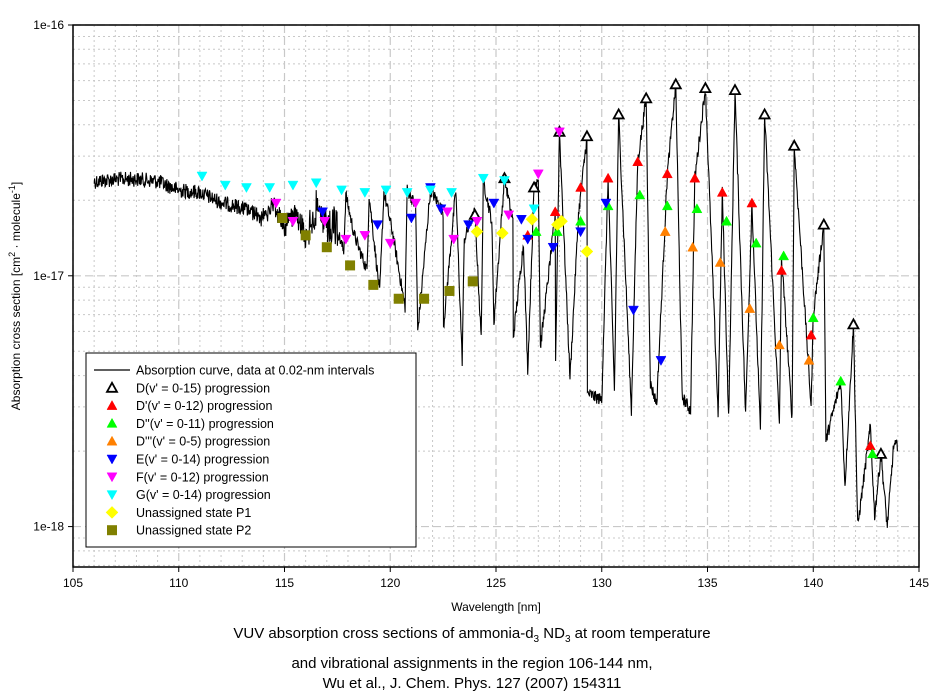  I want to click on y-axis-title-sup2: -1, so click(12, 189).